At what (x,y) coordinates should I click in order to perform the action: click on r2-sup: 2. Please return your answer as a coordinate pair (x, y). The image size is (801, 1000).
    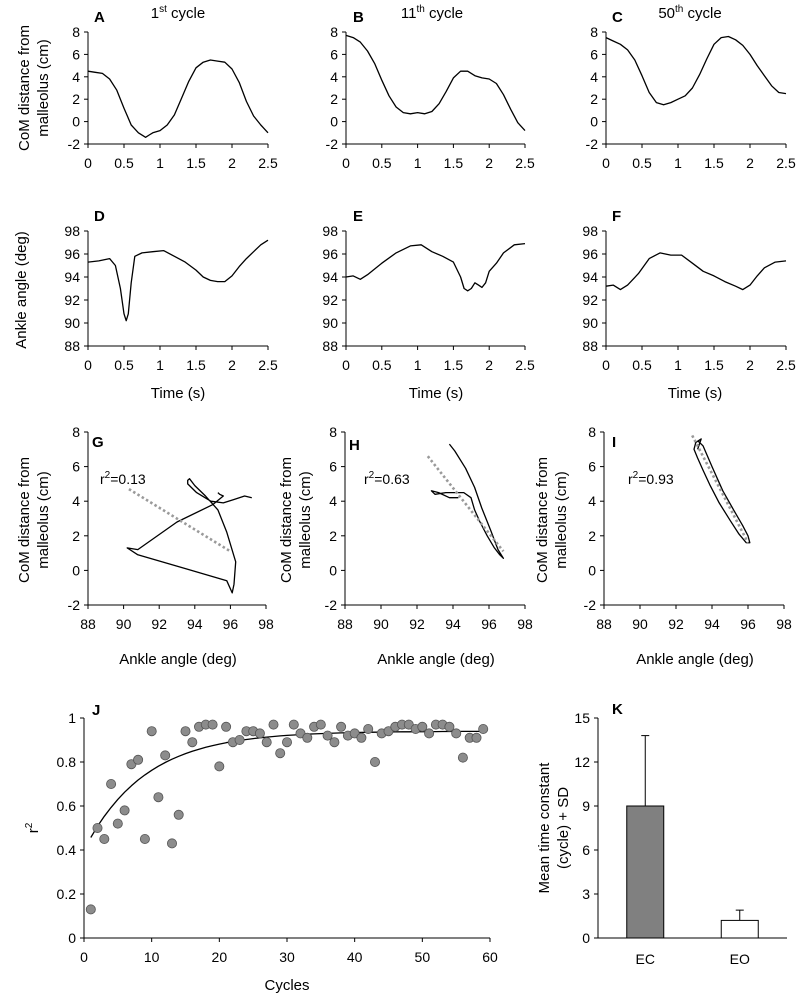
    Looking at the image, I should click on (108, 475).